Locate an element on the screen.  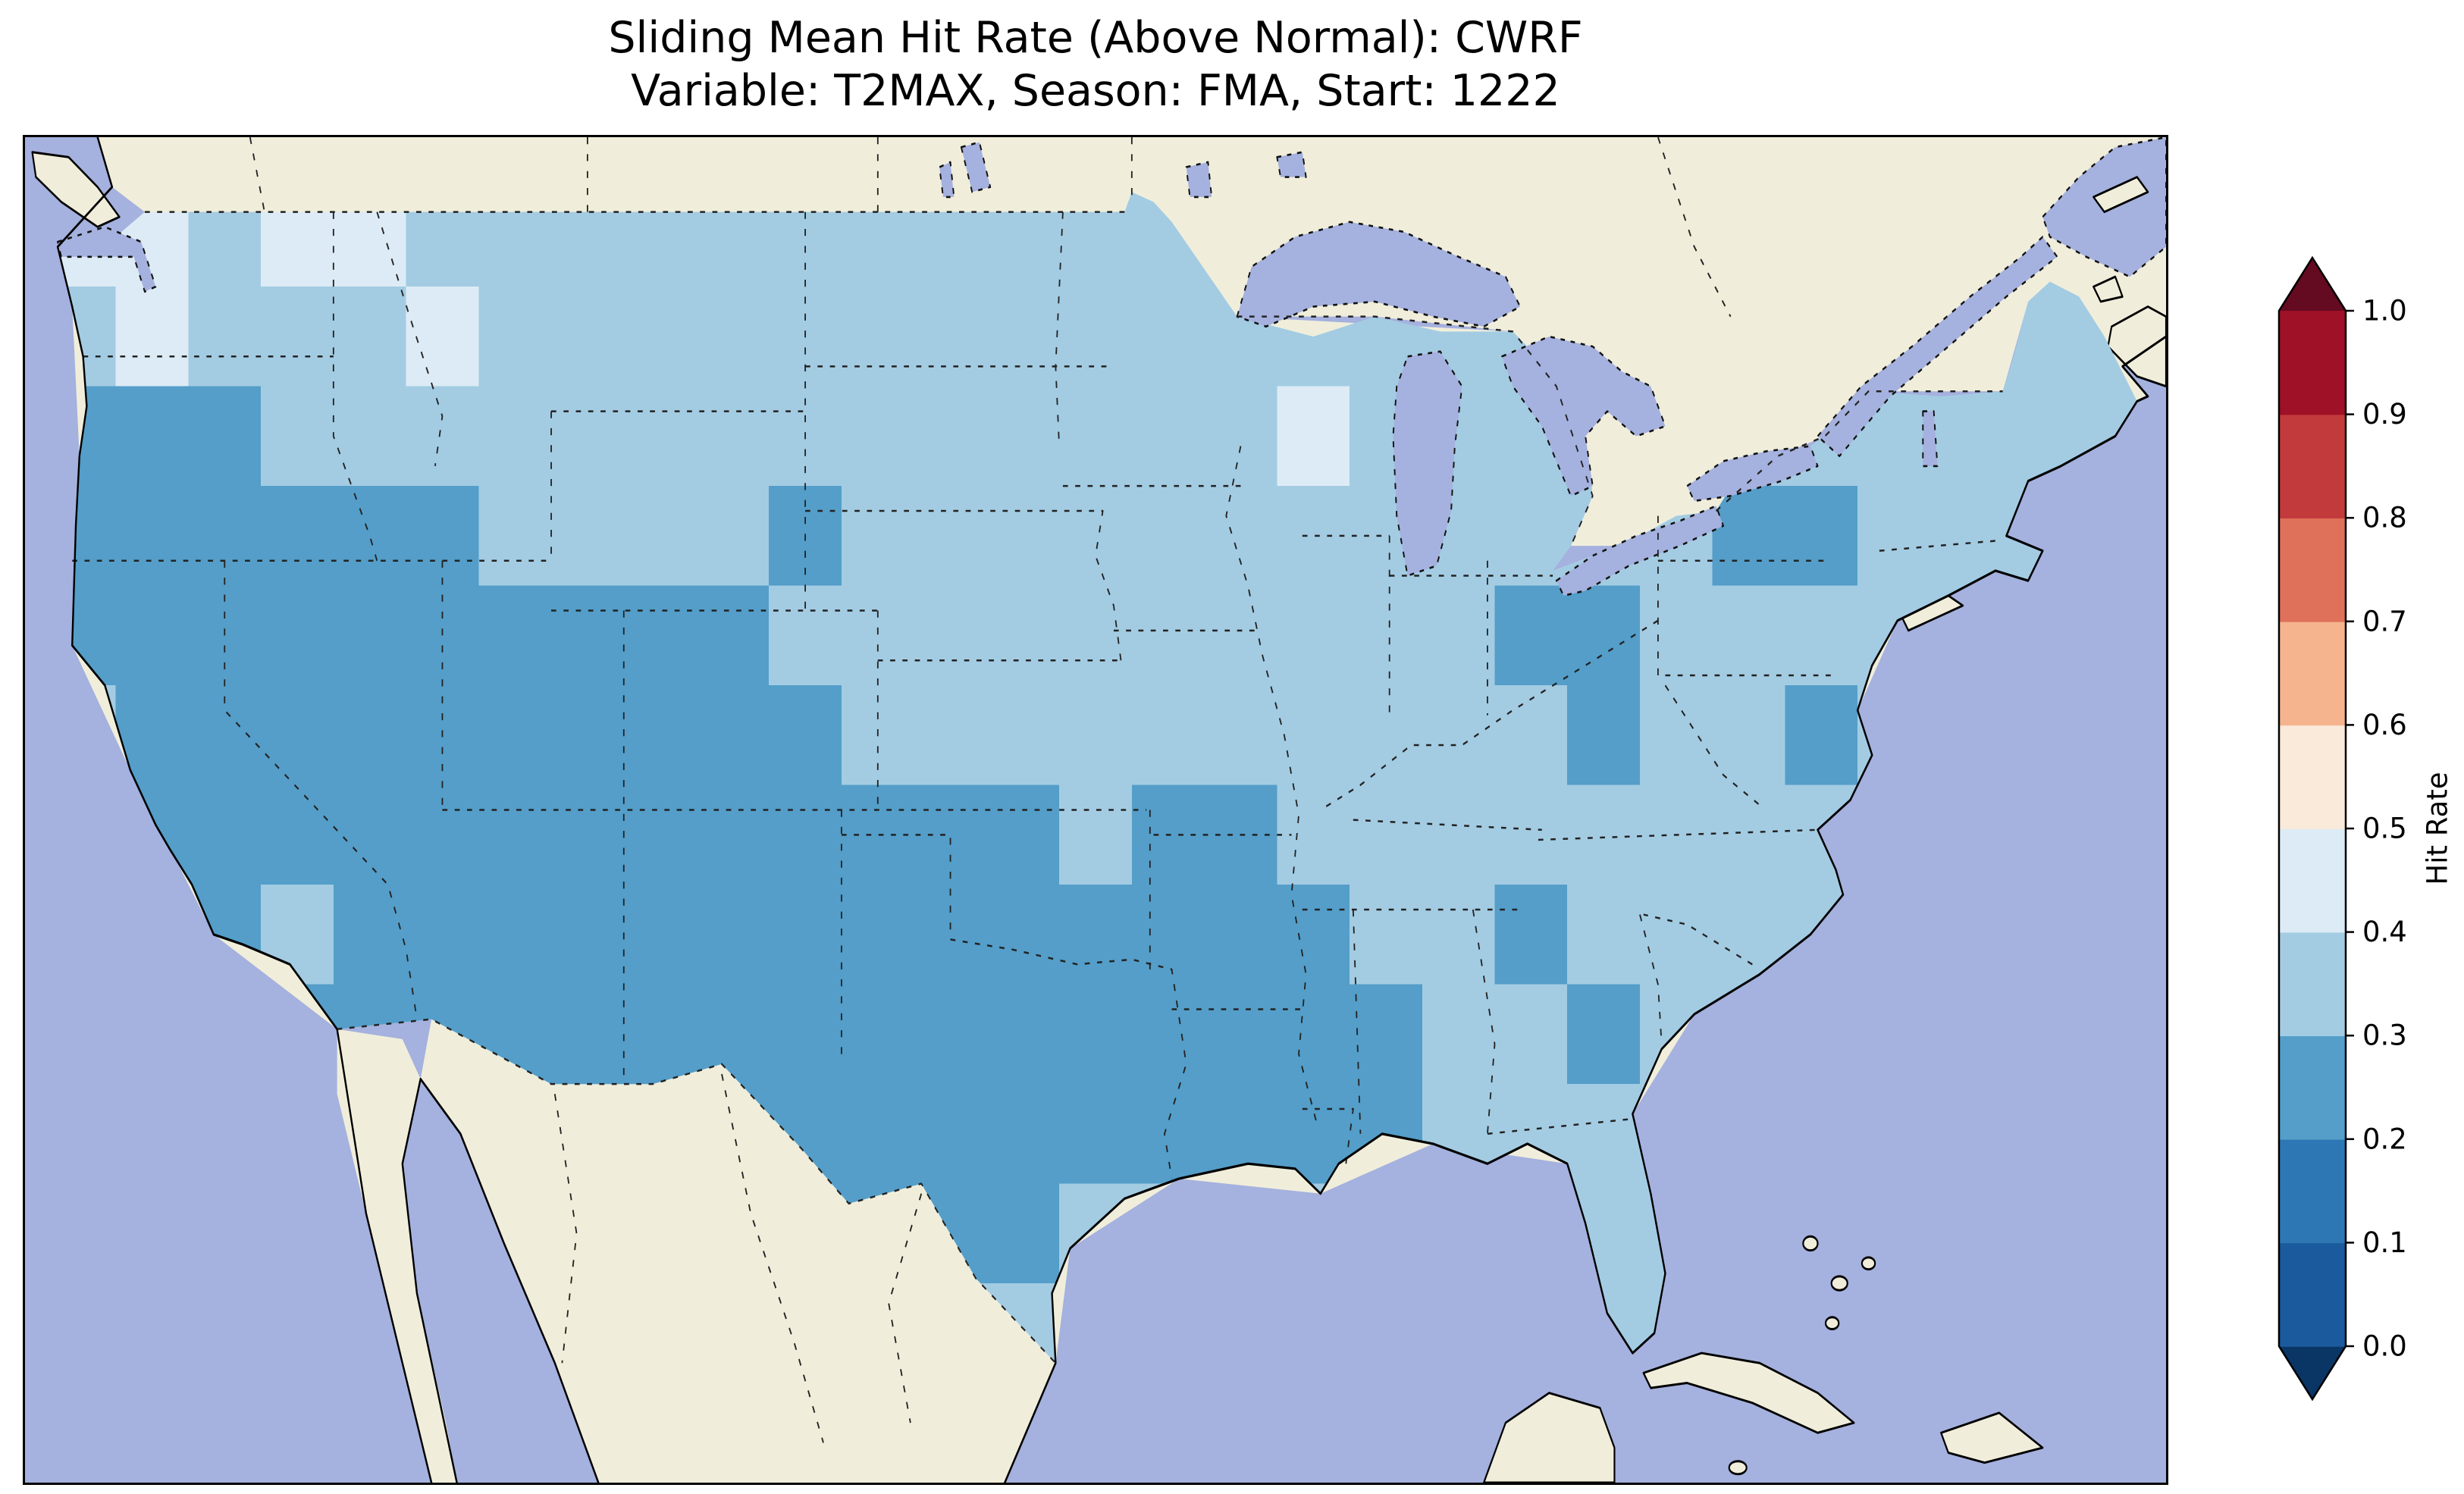
colorbar-tick-label: 1.0 is located at coordinates (2384, 311).